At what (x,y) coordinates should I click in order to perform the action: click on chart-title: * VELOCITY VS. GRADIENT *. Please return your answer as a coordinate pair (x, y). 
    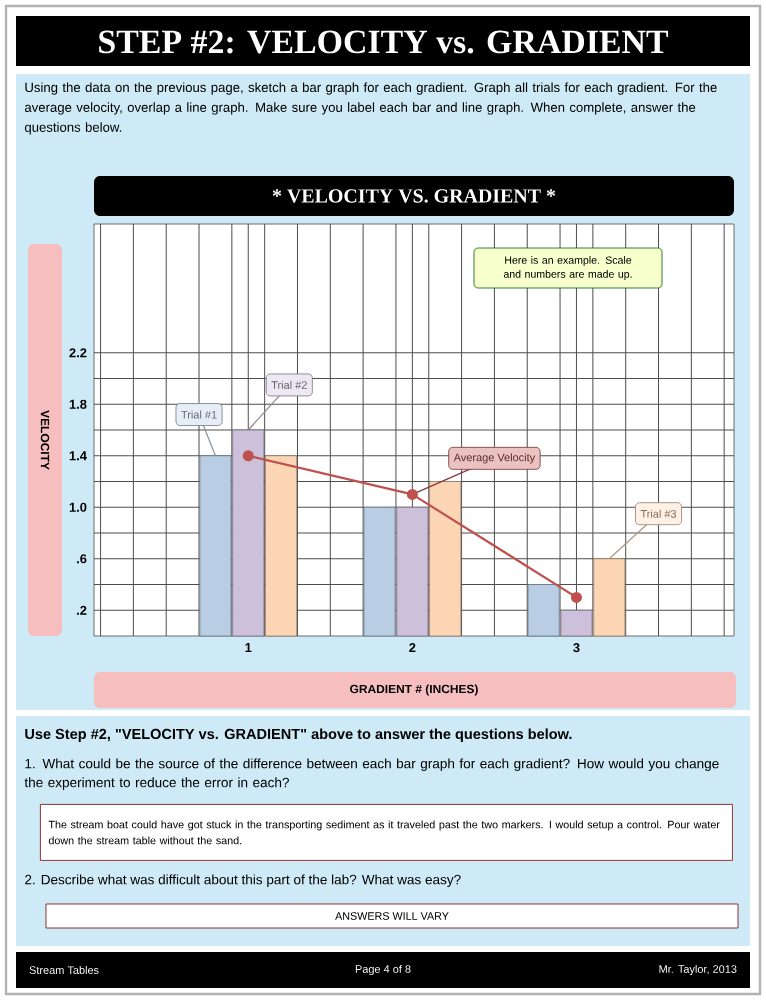
    Looking at the image, I should click on (414, 196).